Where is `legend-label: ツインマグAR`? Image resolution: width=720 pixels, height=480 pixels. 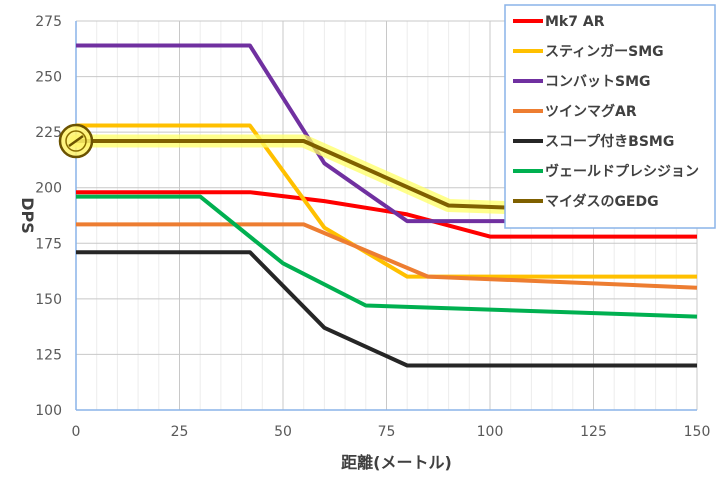 legend-label: ツインマグAR is located at coordinates (591, 111).